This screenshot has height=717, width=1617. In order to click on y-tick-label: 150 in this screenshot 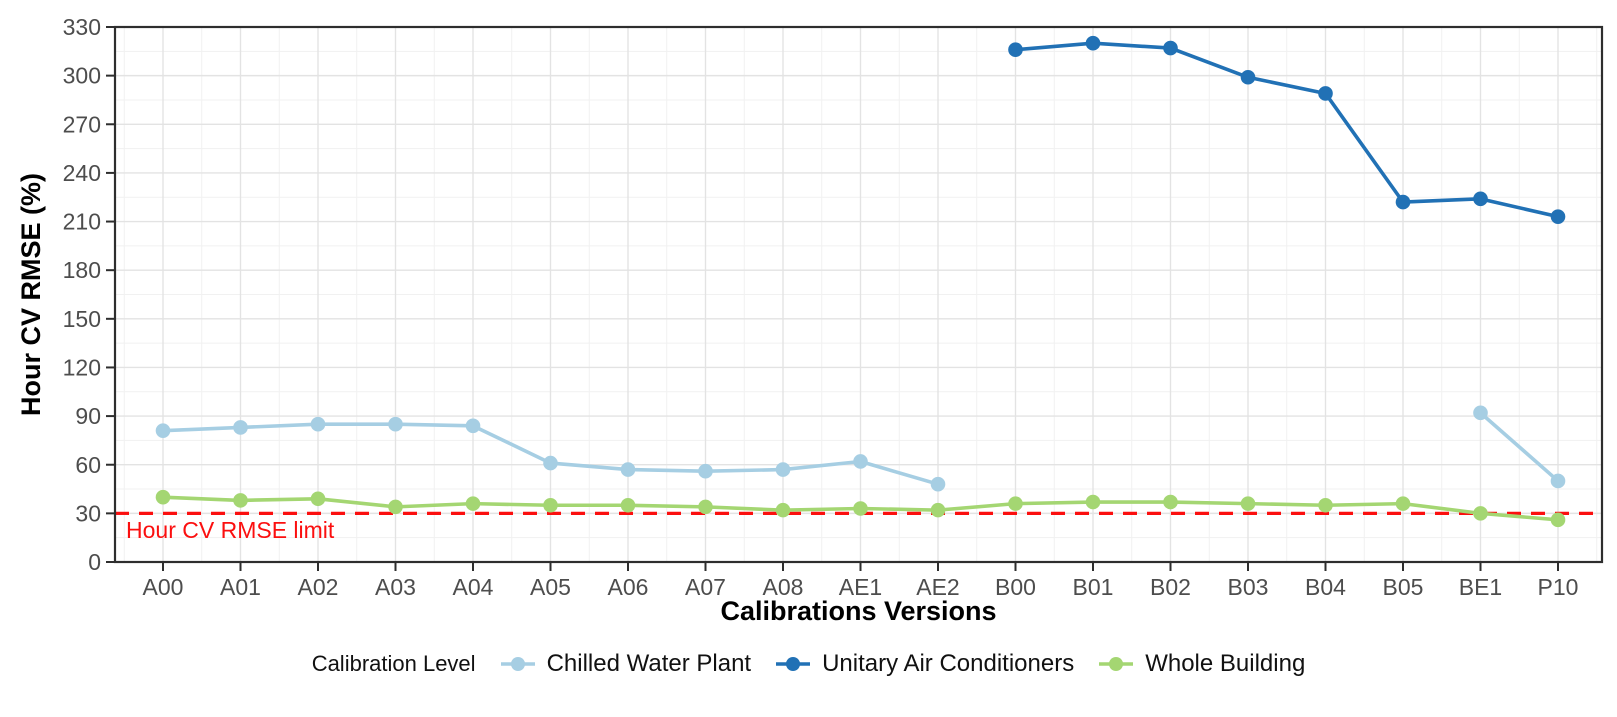, I will do `click(82, 319)`.